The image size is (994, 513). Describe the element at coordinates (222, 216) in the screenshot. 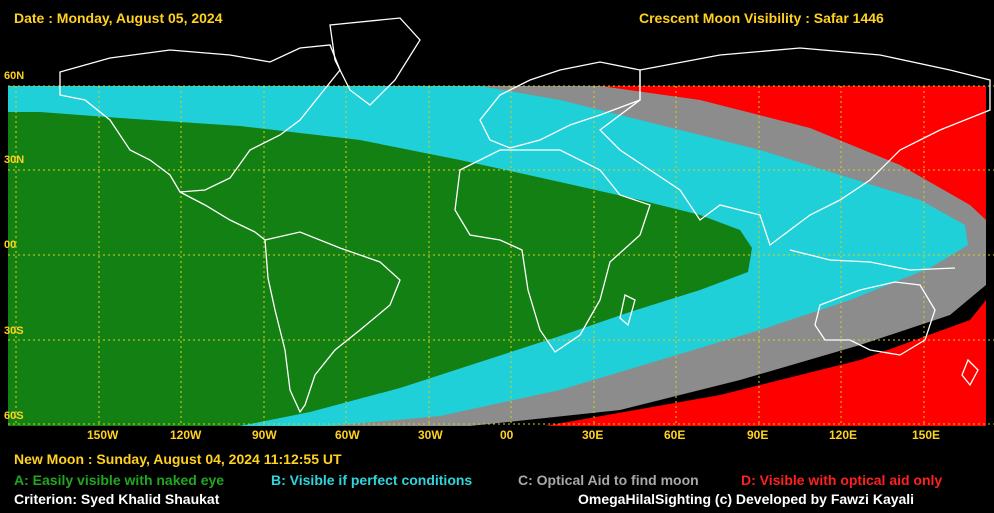

I see `central-america-outline` at that location.